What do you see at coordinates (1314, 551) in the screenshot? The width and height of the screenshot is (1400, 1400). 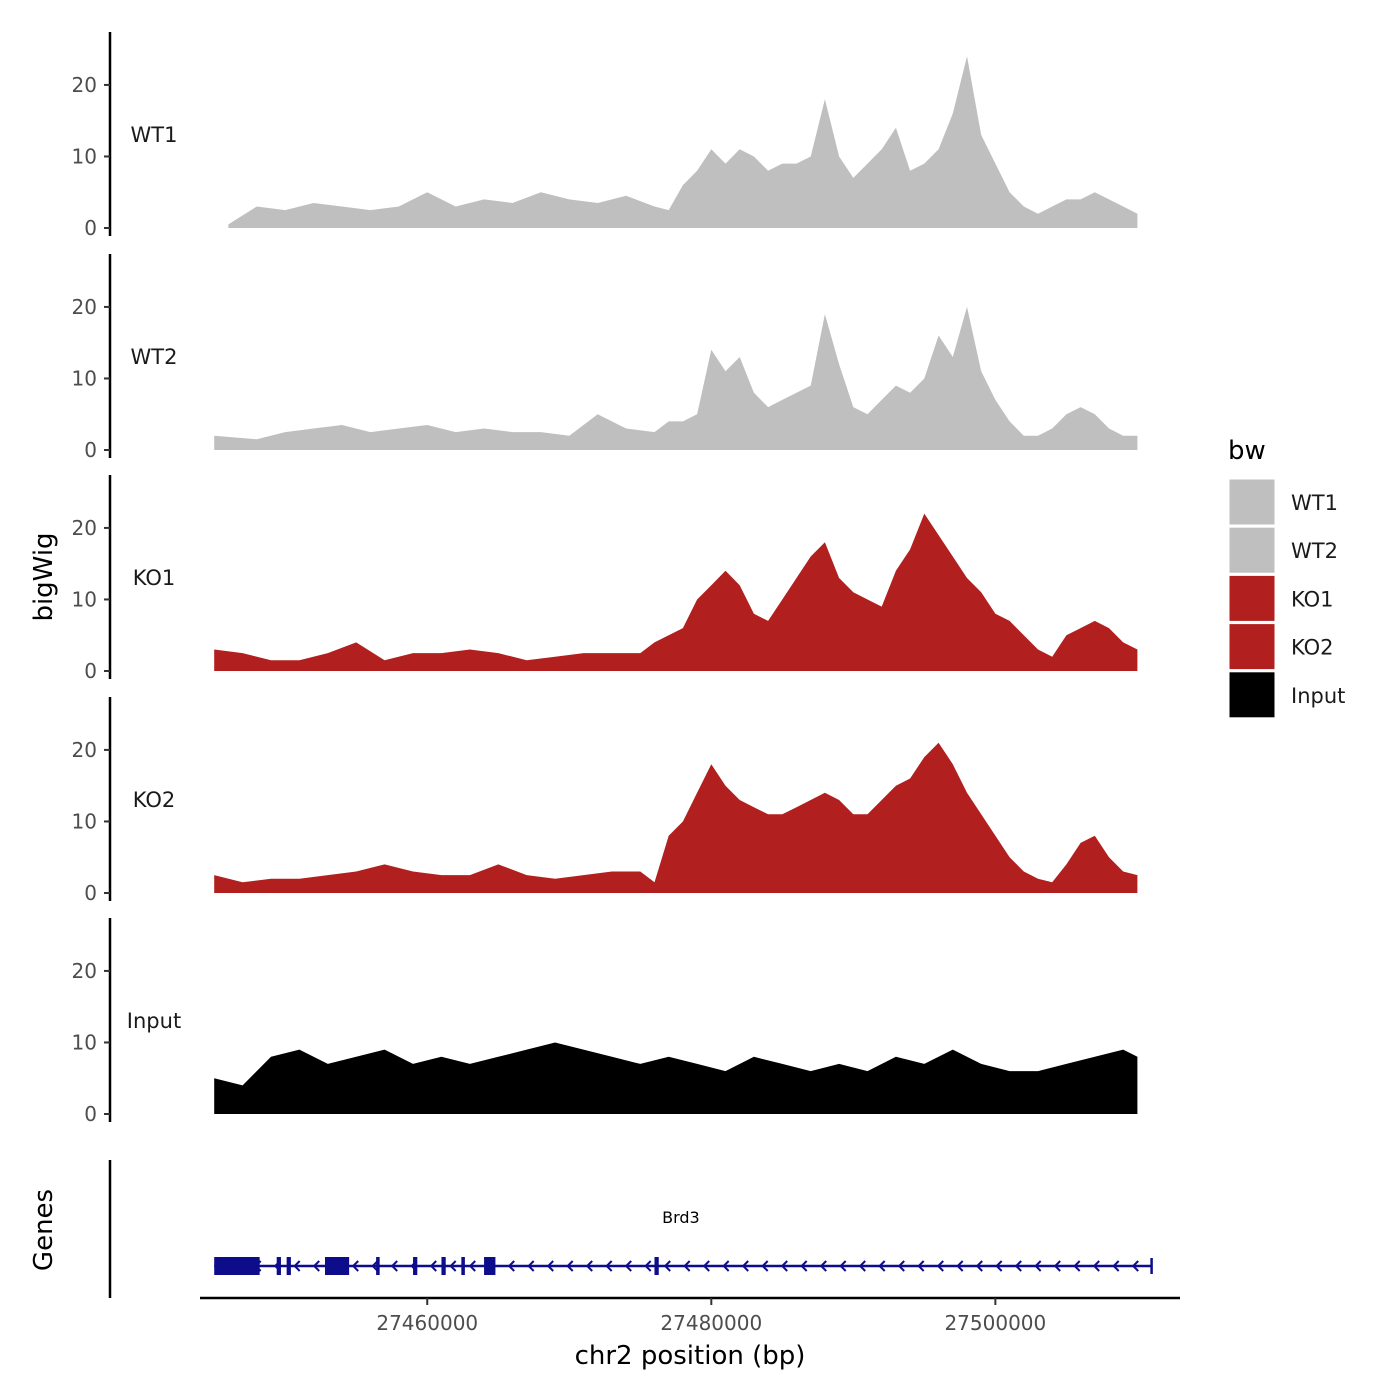 I see `legend-label-wt2: WT2` at bounding box center [1314, 551].